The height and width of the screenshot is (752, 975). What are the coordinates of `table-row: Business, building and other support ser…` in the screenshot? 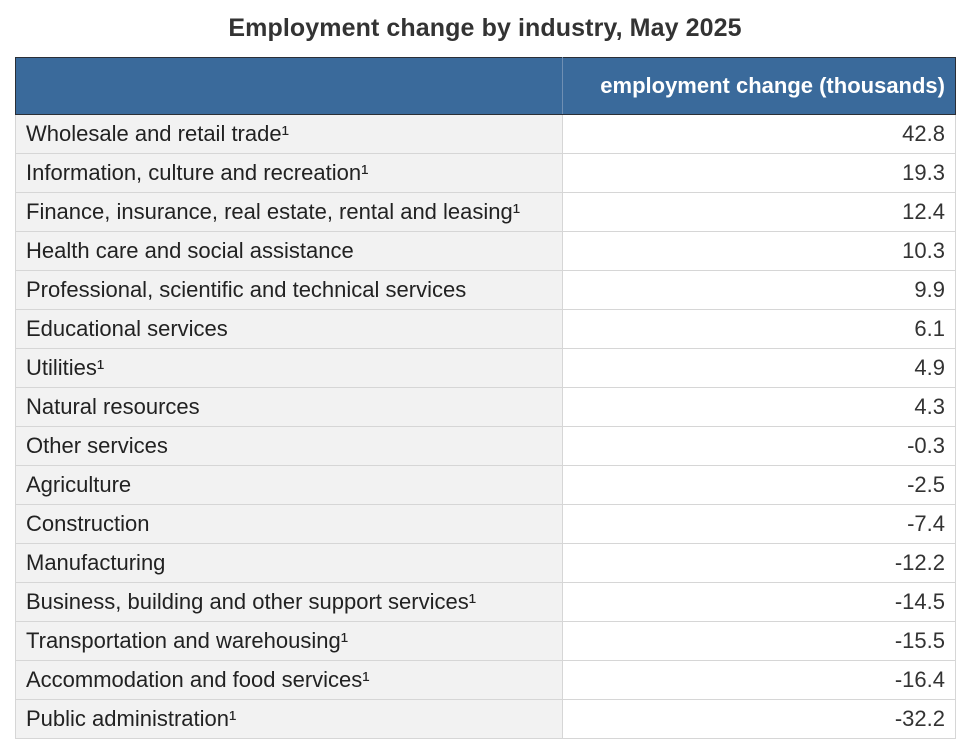 It's located at (485, 602).